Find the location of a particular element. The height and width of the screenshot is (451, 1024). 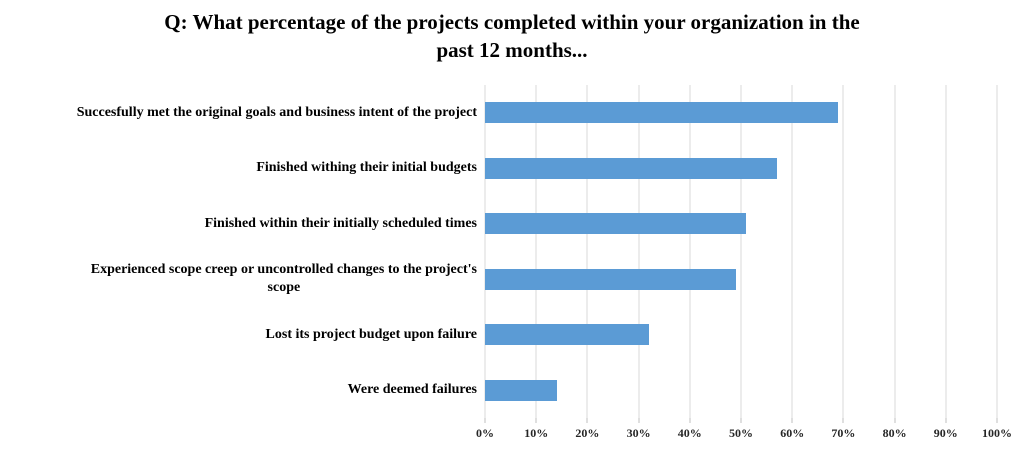

category-label-row: Finished withing their initial budgets is located at coordinates (238, 169).